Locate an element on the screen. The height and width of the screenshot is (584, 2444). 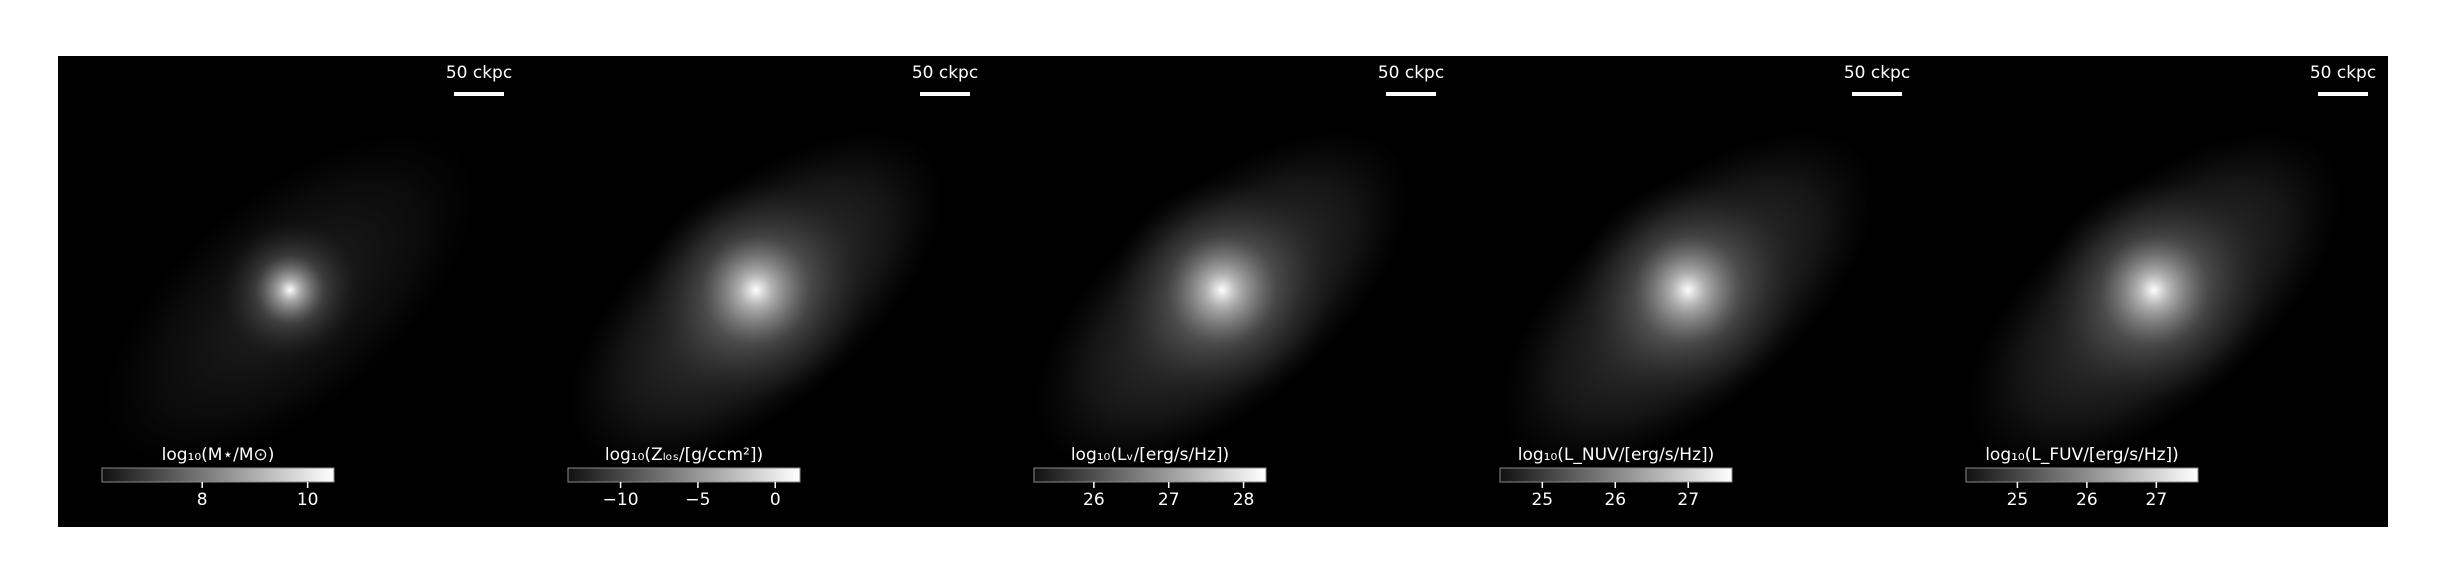
colorbar-tick-label: 0 is located at coordinates (775, 500).